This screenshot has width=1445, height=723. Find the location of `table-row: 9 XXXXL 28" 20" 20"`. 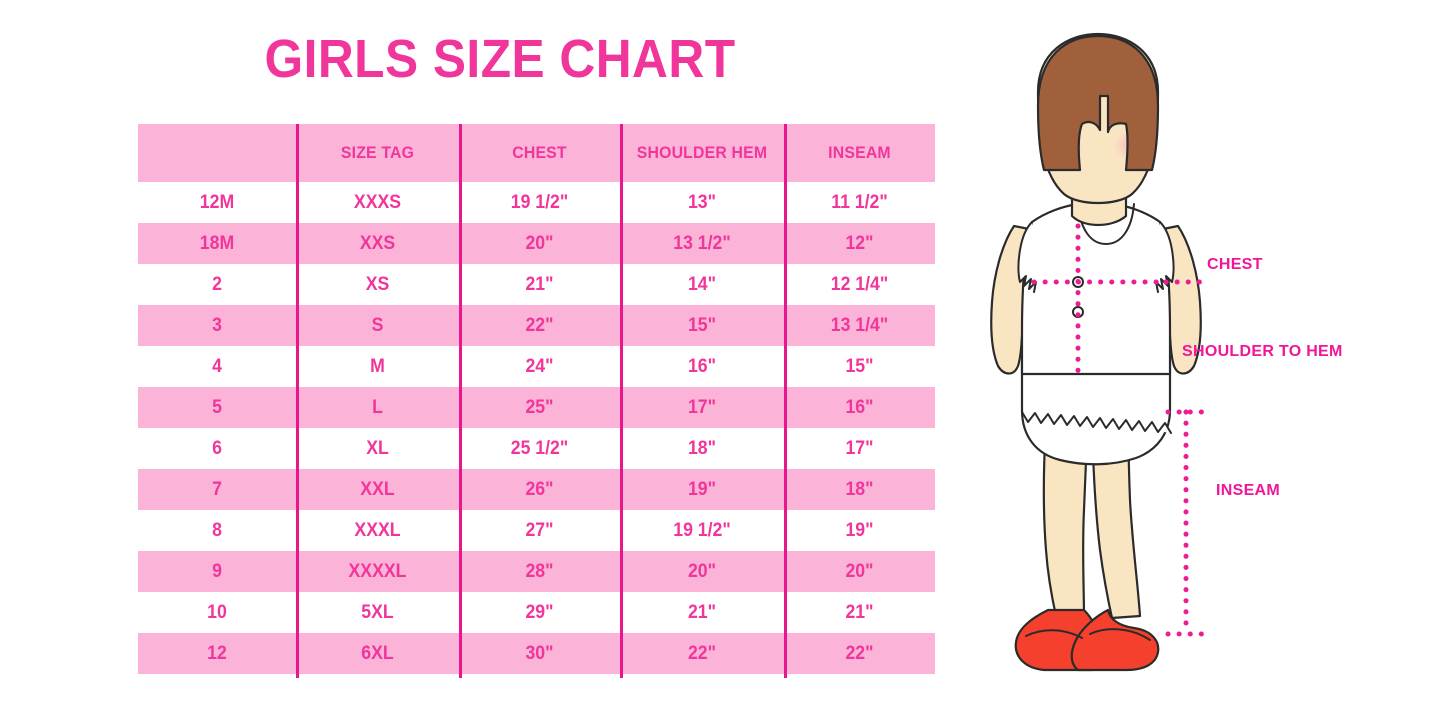

table-row: 9 XXXXL 28" 20" 20" is located at coordinates (536, 571).